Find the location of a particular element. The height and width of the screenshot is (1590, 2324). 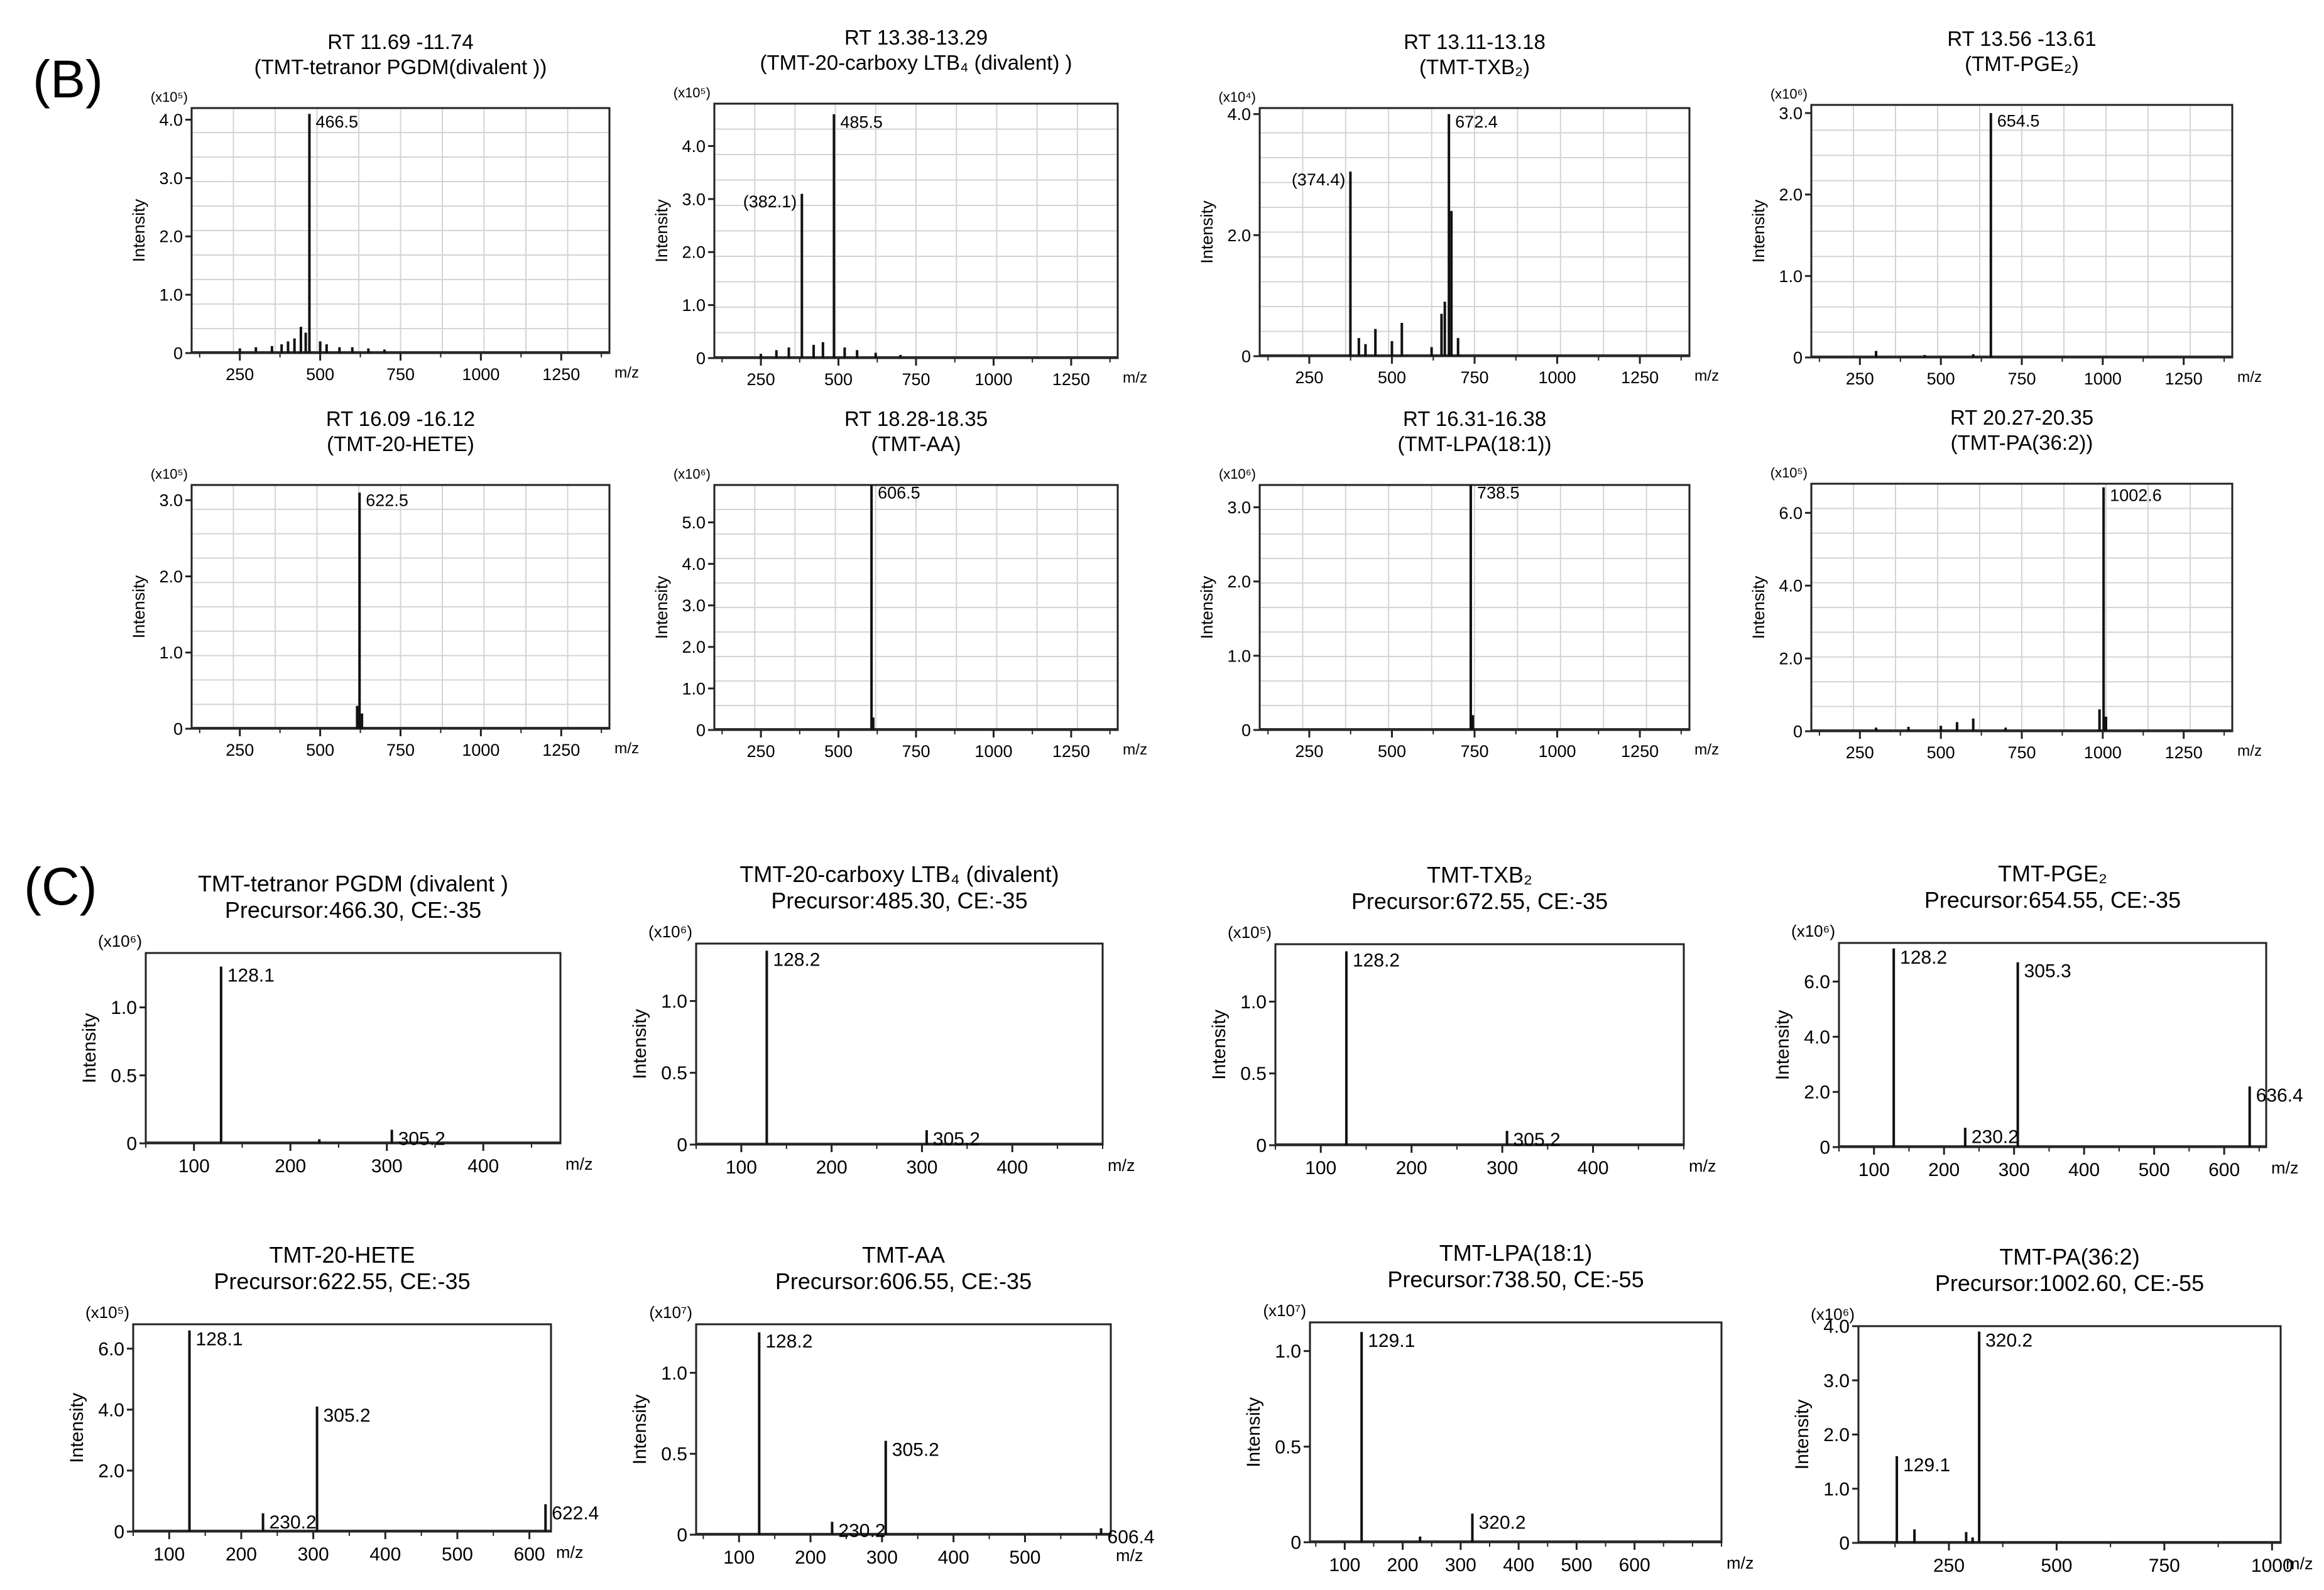

scale-label: (x10⁶) is located at coordinates (692, 474).